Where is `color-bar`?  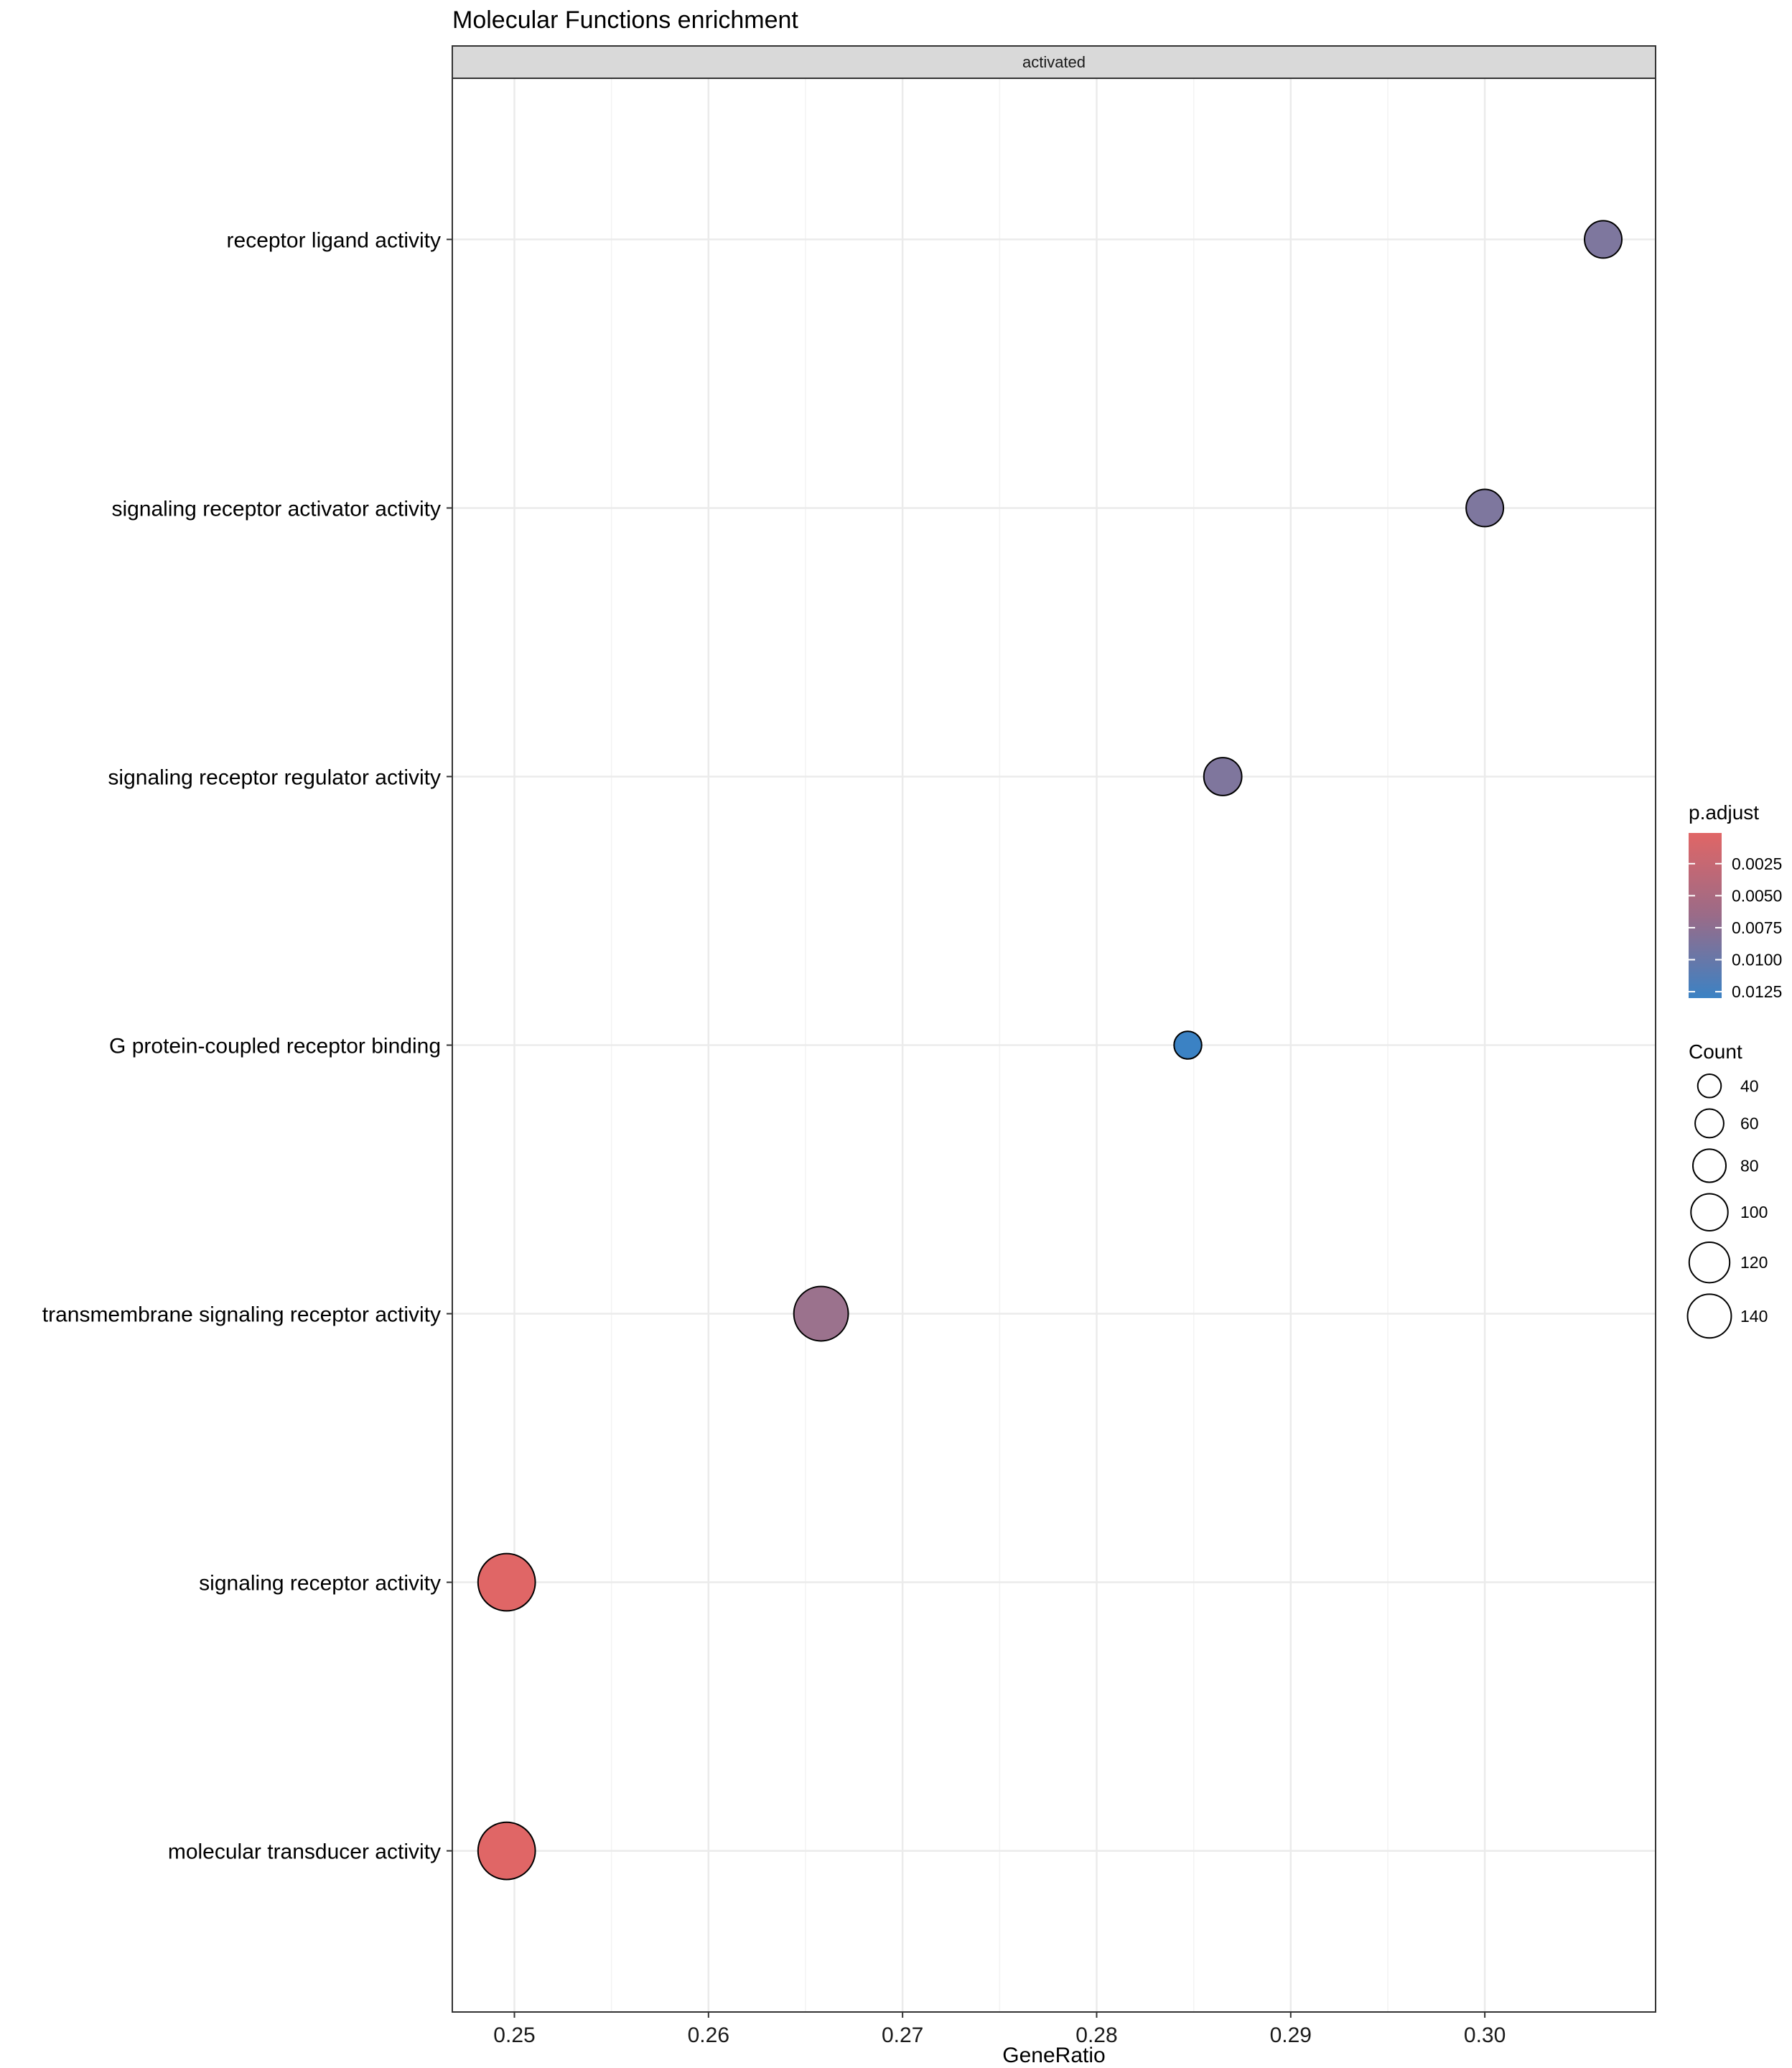
color-bar is located at coordinates (1705, 915).